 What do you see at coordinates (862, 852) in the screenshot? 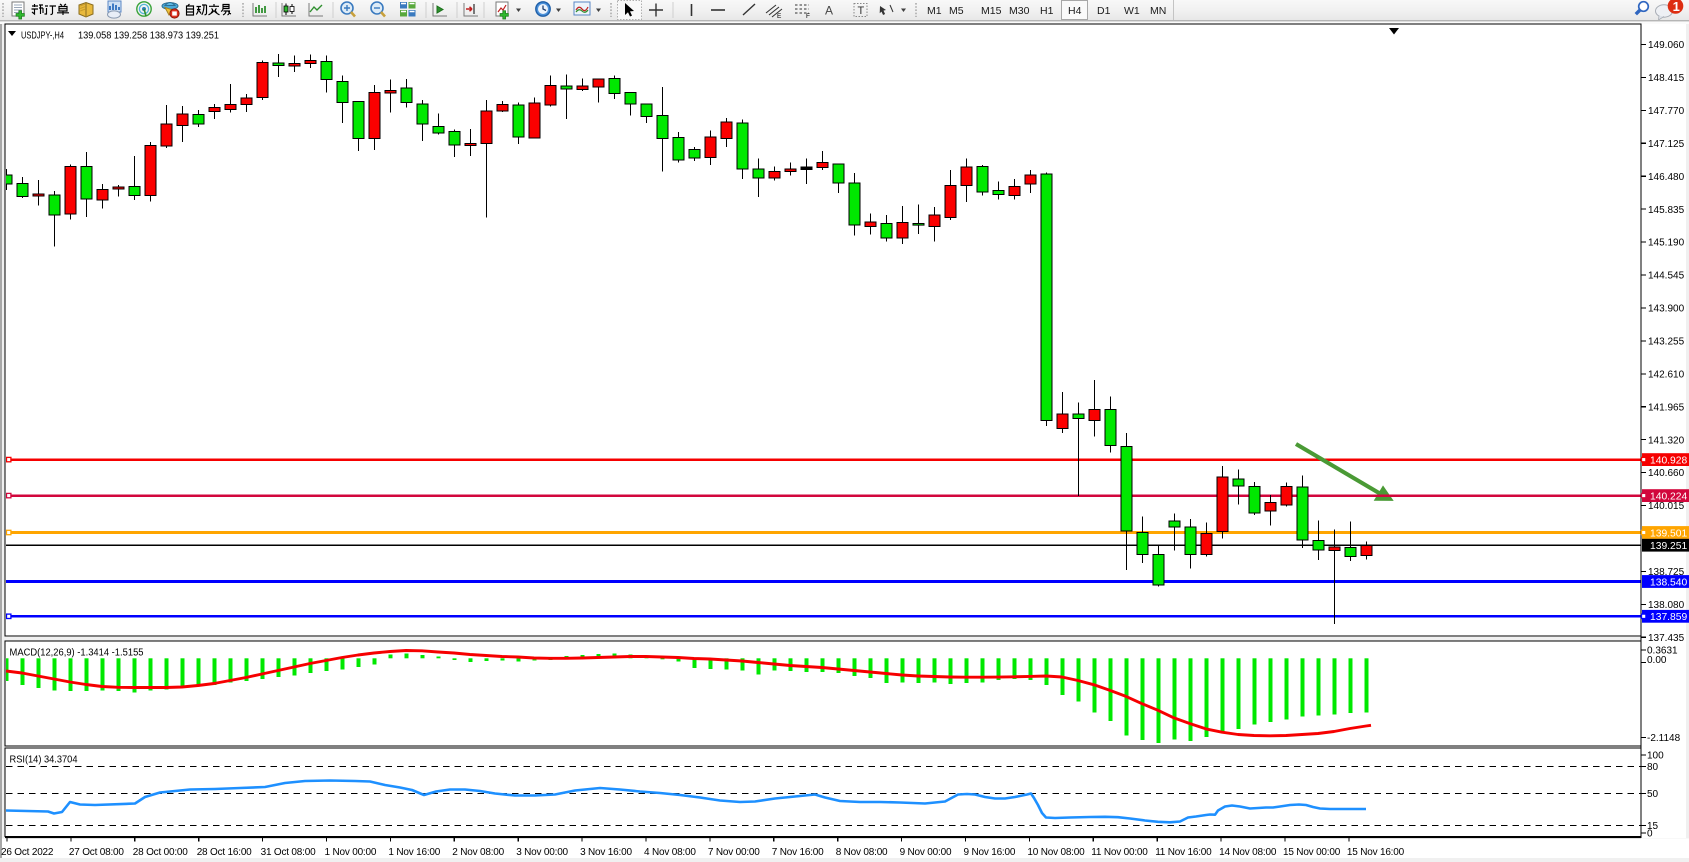
I see `svg-text: 8 Nov 08:00` at bounding box center [862, 852].